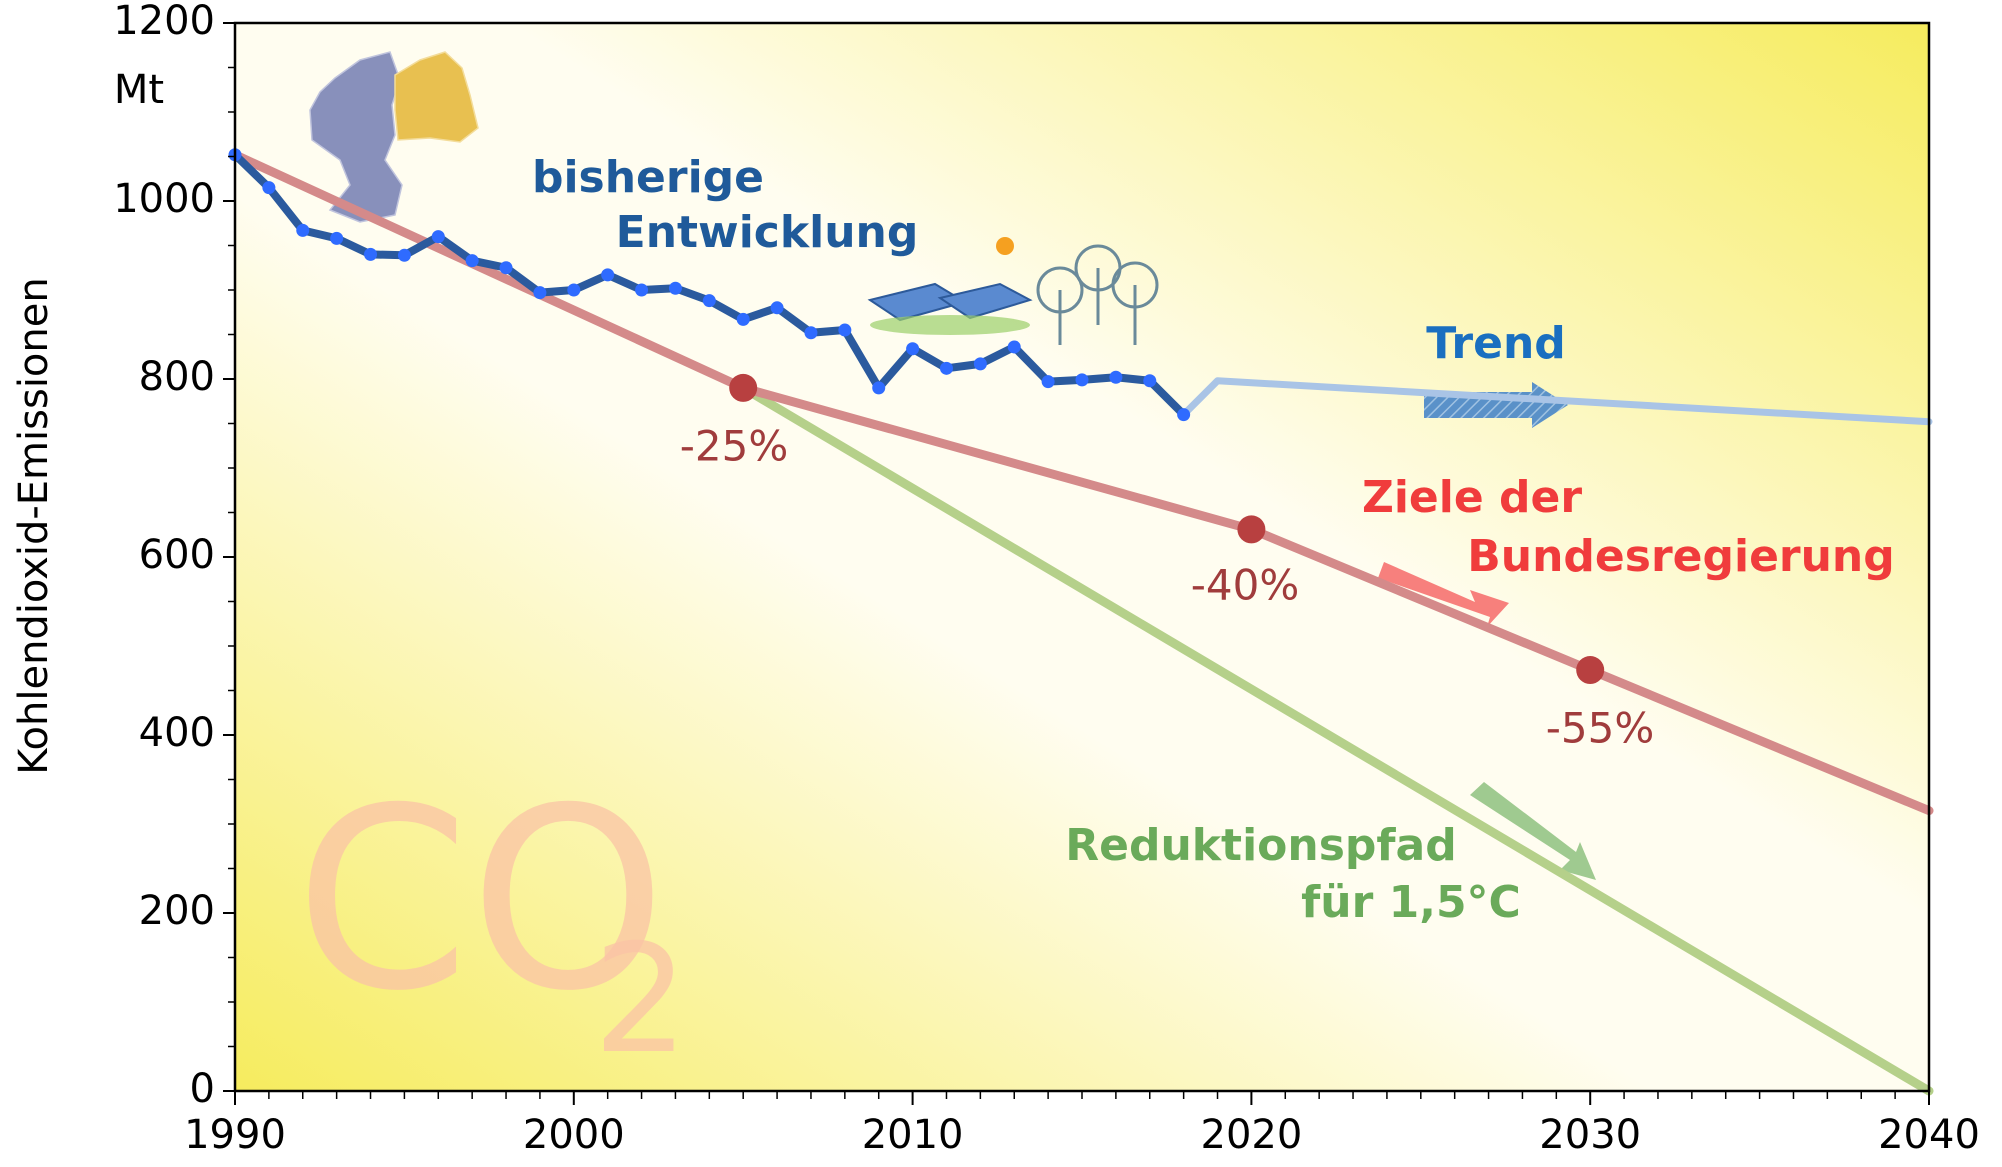 The height and width of the screenshot is (1167, 2002). I want to click on series-line, so click(1556, 401).